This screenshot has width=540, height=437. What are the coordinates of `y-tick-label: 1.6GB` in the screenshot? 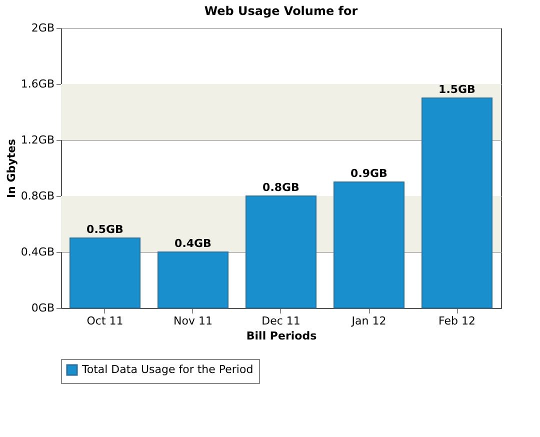 It's located at (37, 84).